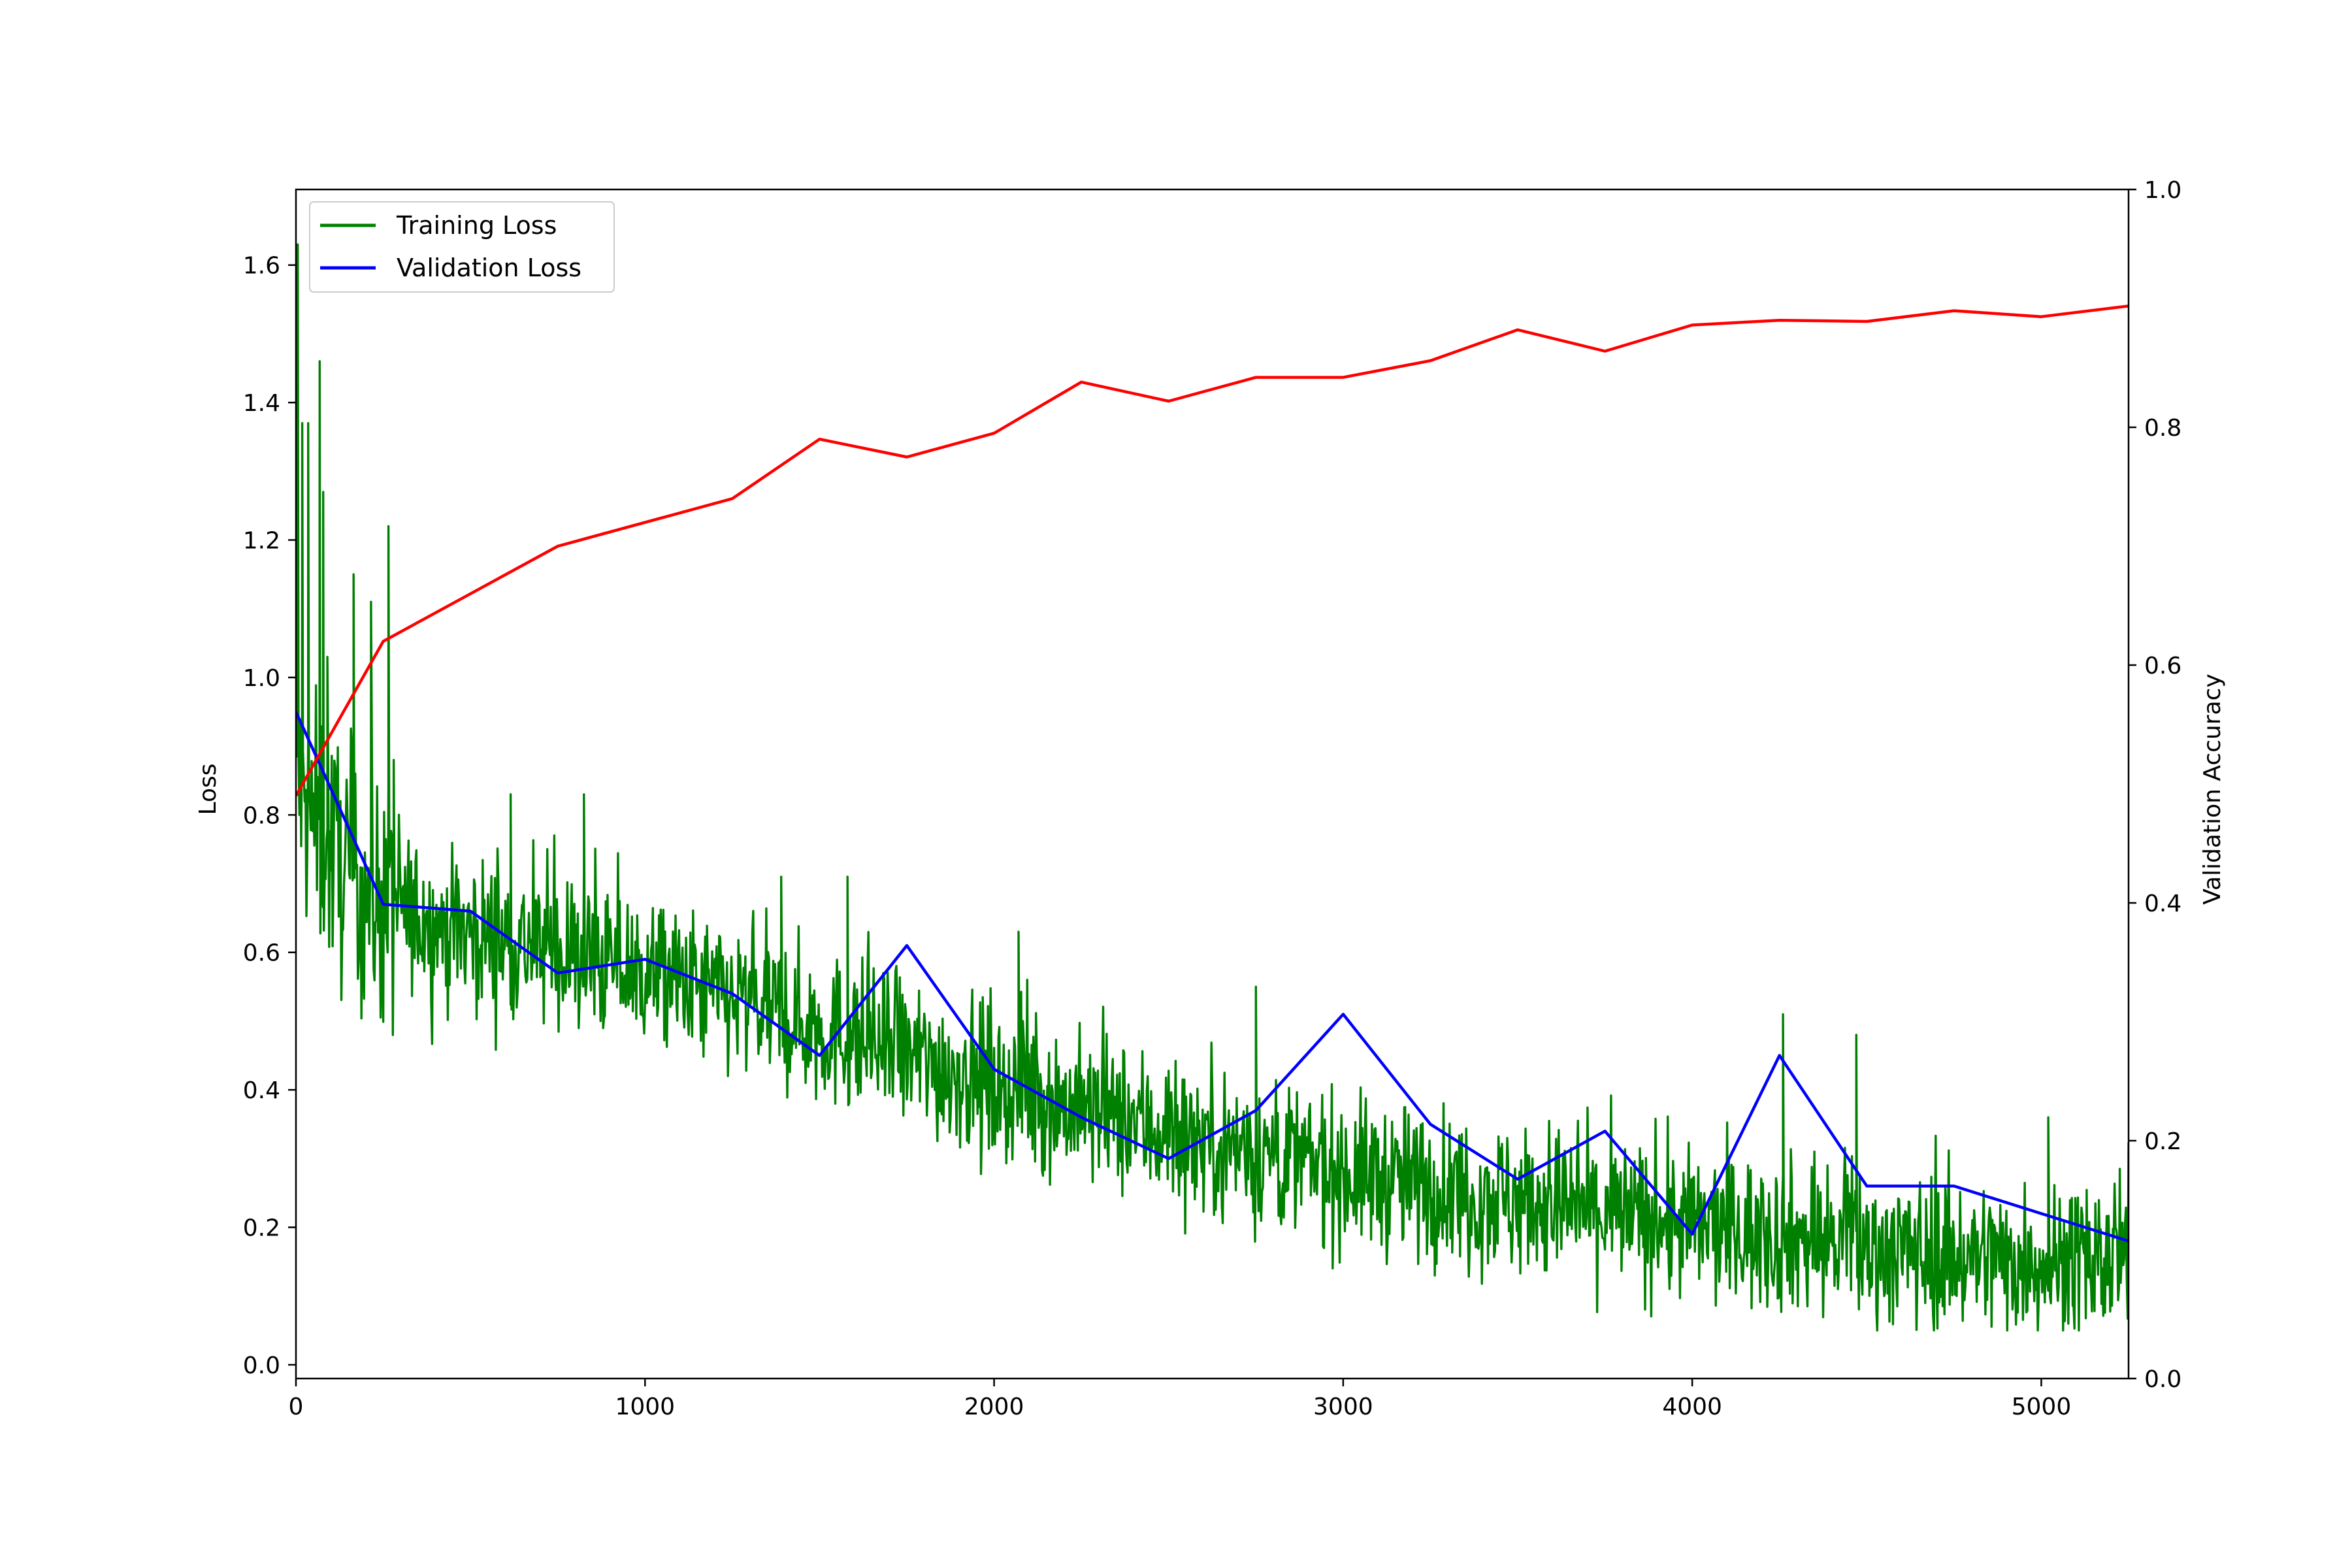 This screenshot has width=2352, height=1568. I want to click on y-tick-label-right: 0.0, so click(2162, 1379).